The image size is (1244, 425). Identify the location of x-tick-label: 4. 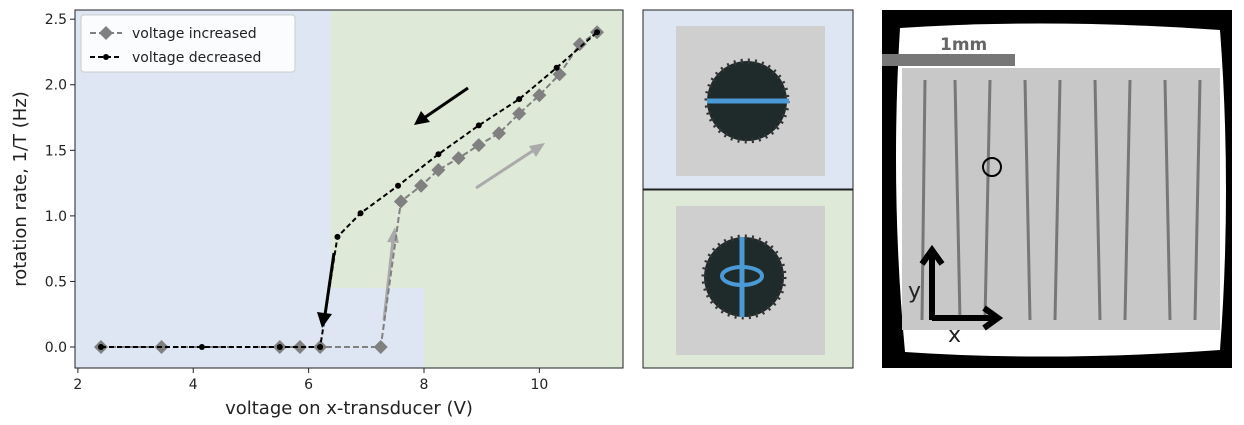
(193, 385).